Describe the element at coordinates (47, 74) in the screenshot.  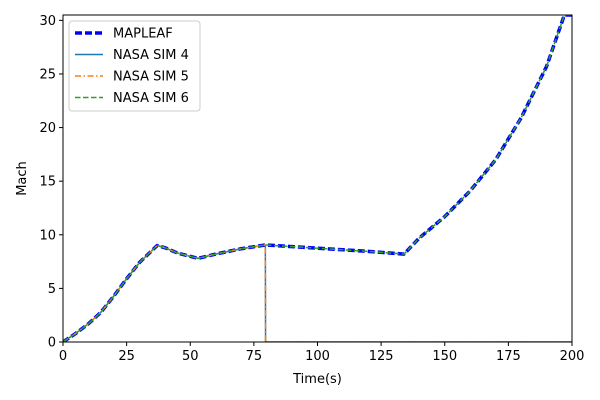
I see `y-tick-label: 25` at that location.